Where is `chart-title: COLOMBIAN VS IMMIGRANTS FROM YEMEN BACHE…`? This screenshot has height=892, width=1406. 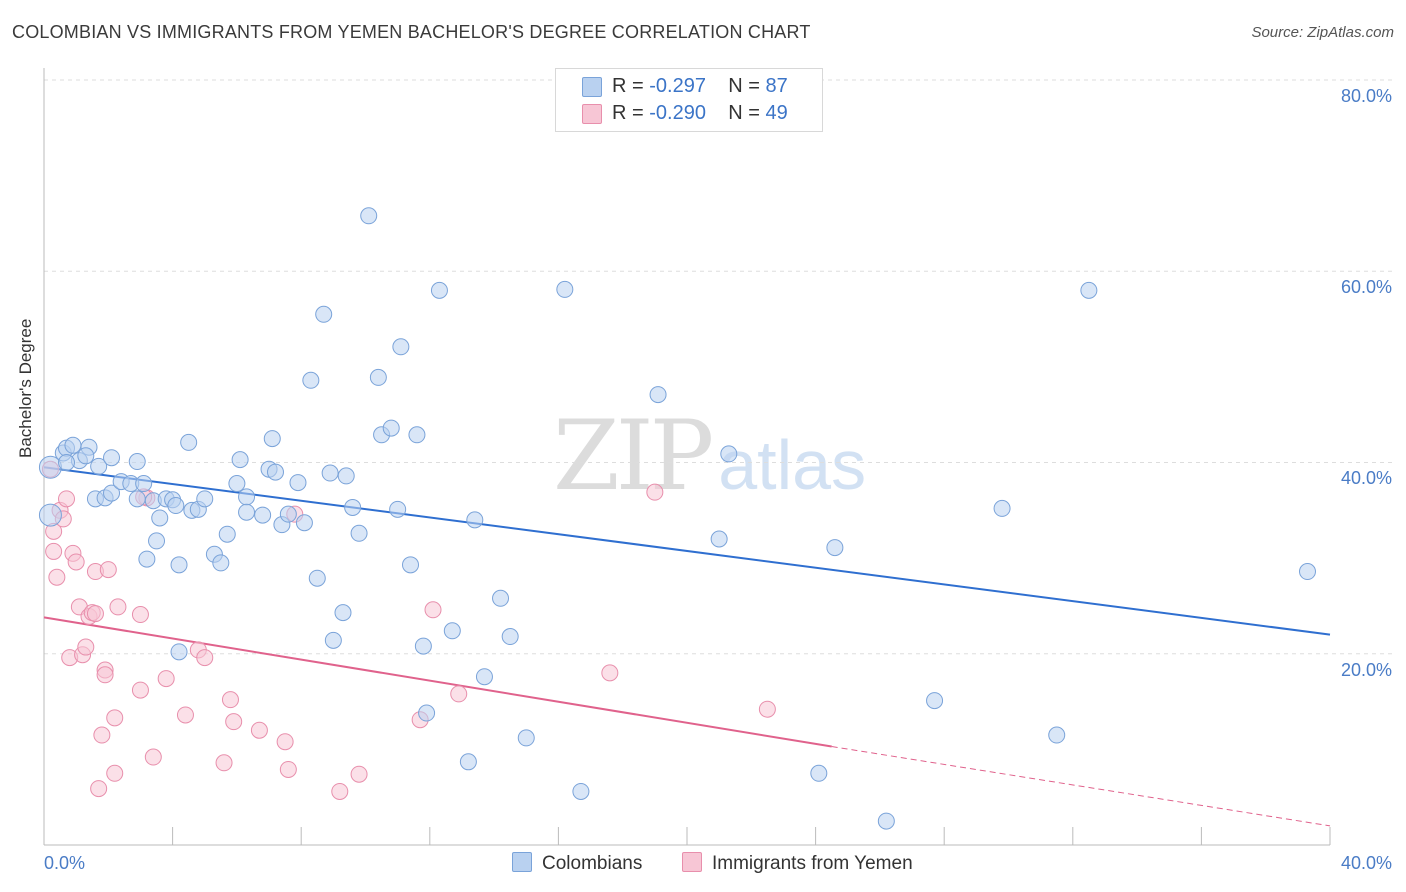 chart-title: COLOMBIAN VS IMMIGRANTS FROM YEMEN BACHE… is located at coordinates (411, 32).